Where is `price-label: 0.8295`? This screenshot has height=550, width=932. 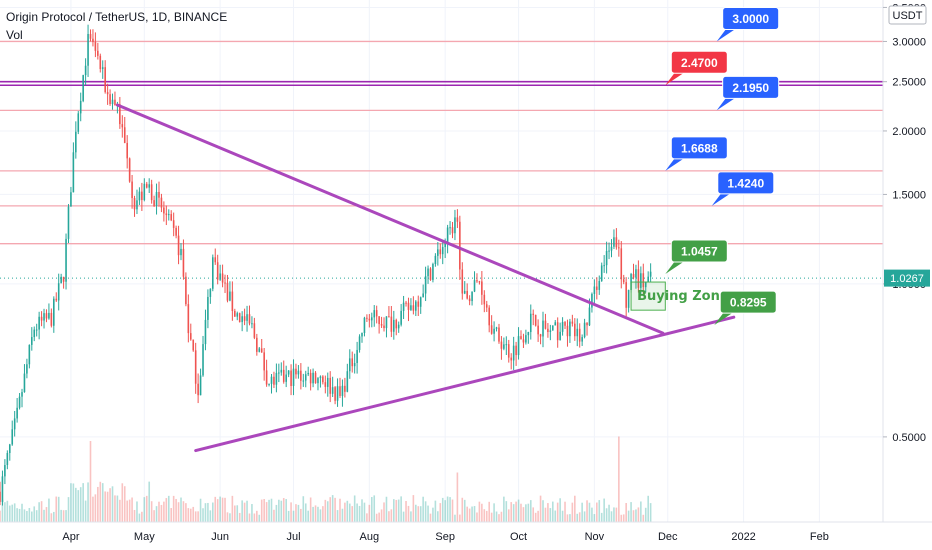 price-label: 0.8295 is located at coordinates (745, 308).